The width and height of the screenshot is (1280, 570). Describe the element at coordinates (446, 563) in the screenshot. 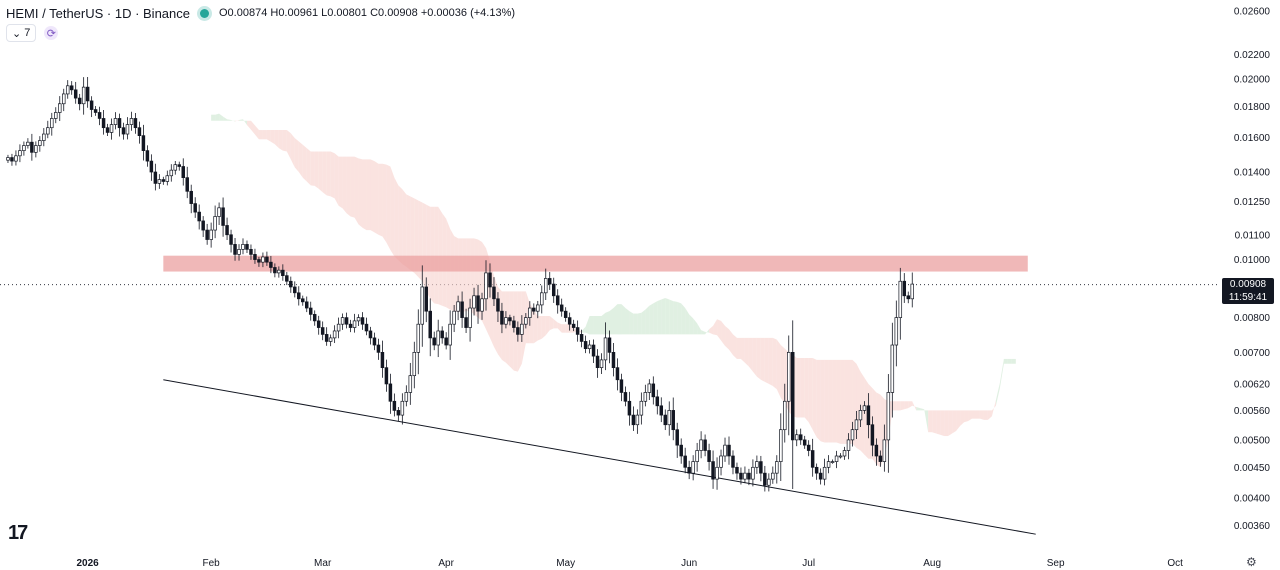

I see `time-tick-label: Apr` at that location.